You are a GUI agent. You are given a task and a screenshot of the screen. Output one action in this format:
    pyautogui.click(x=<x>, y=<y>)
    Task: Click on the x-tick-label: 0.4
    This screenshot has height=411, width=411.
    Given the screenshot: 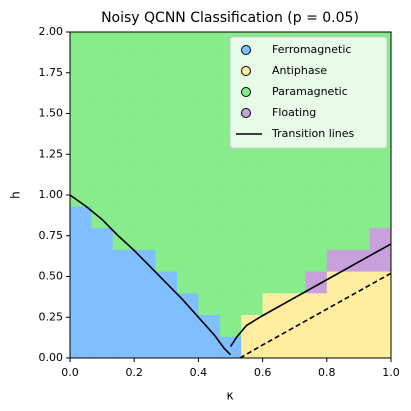 What is the action you would take?
    pyautogui.click(x=199, y=372)
    